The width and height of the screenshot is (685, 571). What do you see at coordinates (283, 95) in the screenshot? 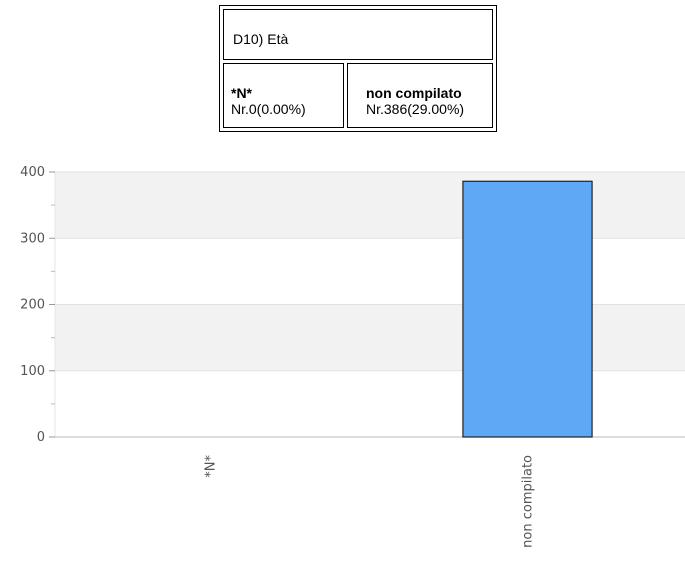
I see `summary-cell-n: *N* Nr.0(0.00%)` at bounding box center [283, 95].